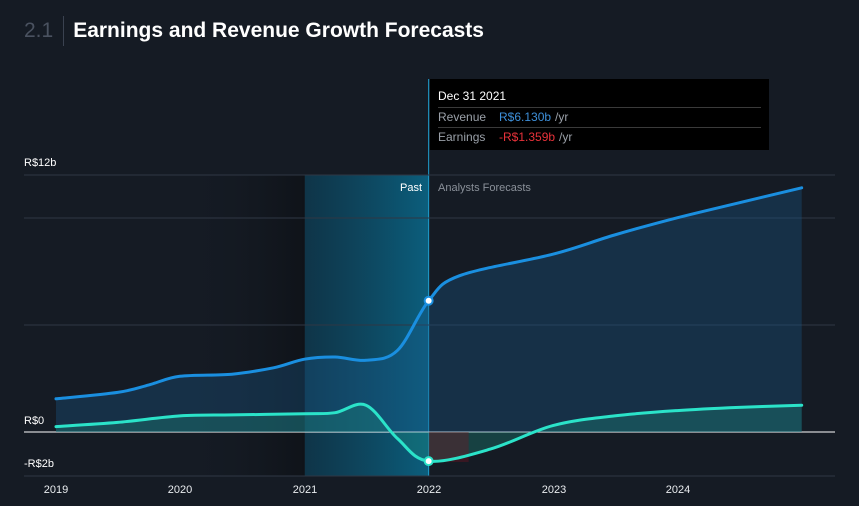  What do you see at coordinates (278, 30) in the screenshot?
I see `page-title: Earnings and Revenue Growth Forecasts` at bounding box center [278, 30].